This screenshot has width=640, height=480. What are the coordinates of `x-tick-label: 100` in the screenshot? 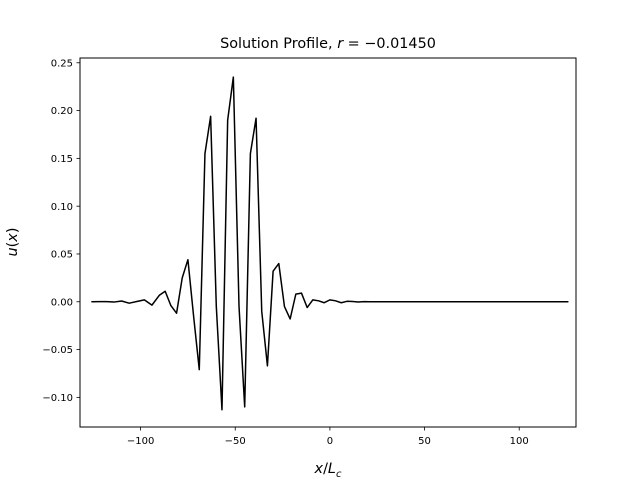 It's located at (519, 441).